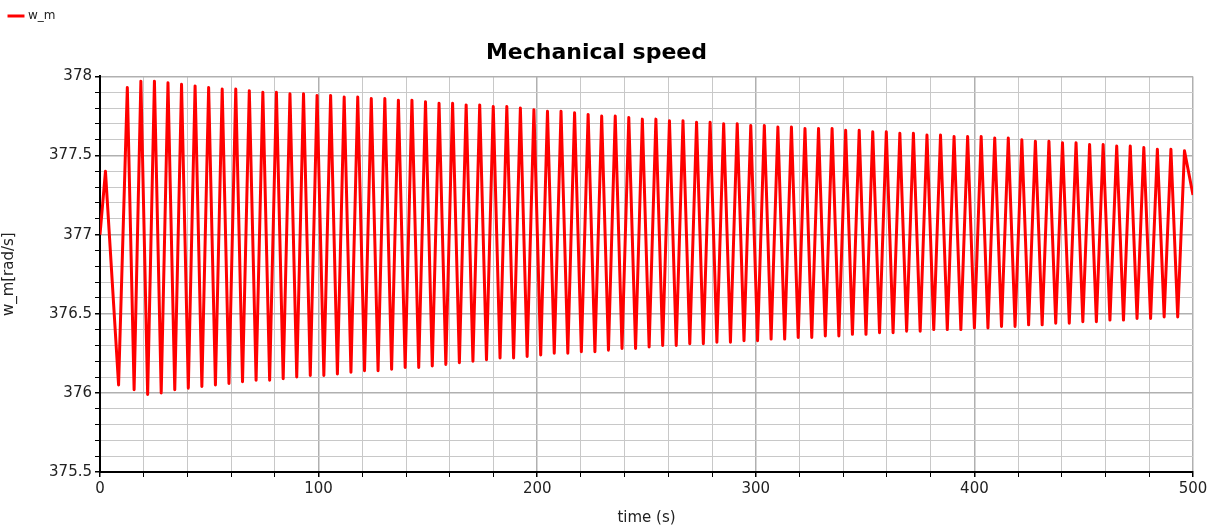 The width and height of the screenshot is (1215, 527). What do you see at coordinates (70, 312) in the screenshot?
I see `y-tick-label: 376.5` at bounding box center [70, 312].